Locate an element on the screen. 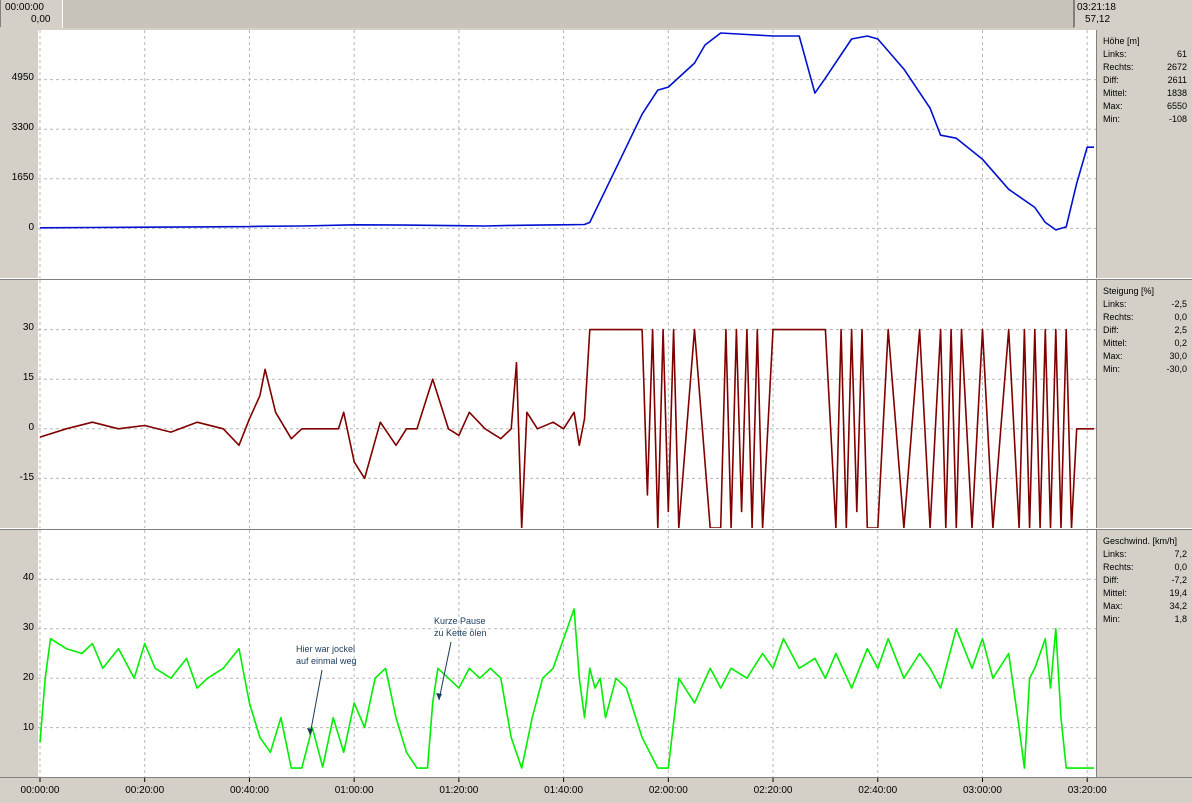 The image size is (1192, 803). stat-value: 0,2 is located at coordinates (1180, 343).